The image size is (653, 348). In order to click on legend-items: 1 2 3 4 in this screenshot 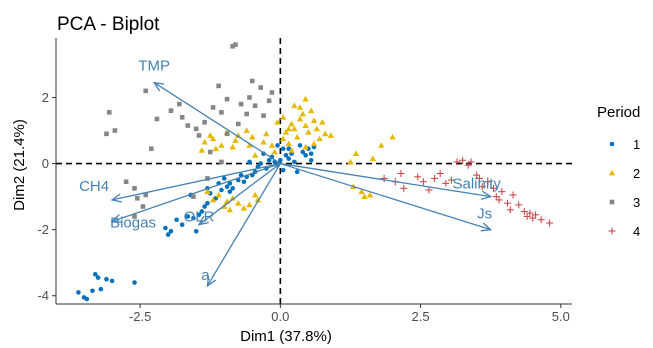, I will do `click(624, 188)`.